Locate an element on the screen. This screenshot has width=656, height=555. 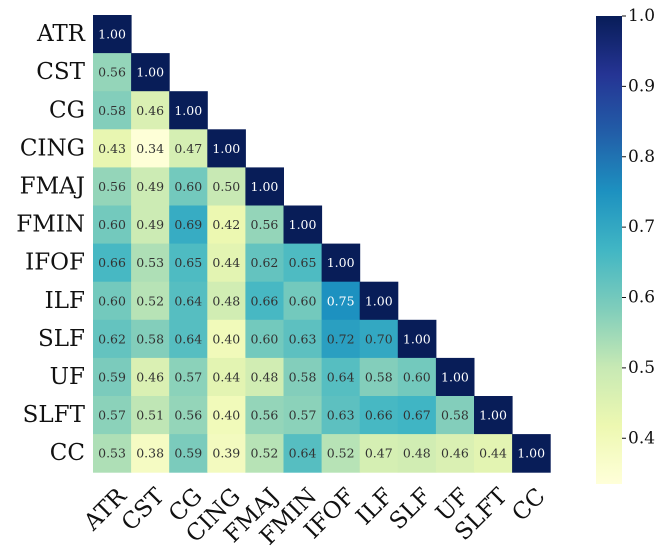
heatmap-cell-slft-ilf is located at coordinates (379, 415).